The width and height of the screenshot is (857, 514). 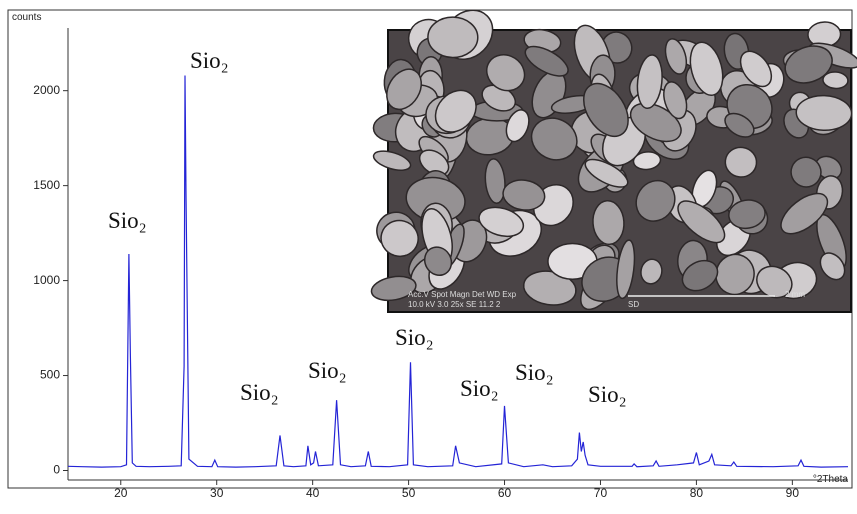 What do you see at coordinates (409, 493) in the screenshot?
I see `x-tick-label: 50` at bounding box center [409, 493].